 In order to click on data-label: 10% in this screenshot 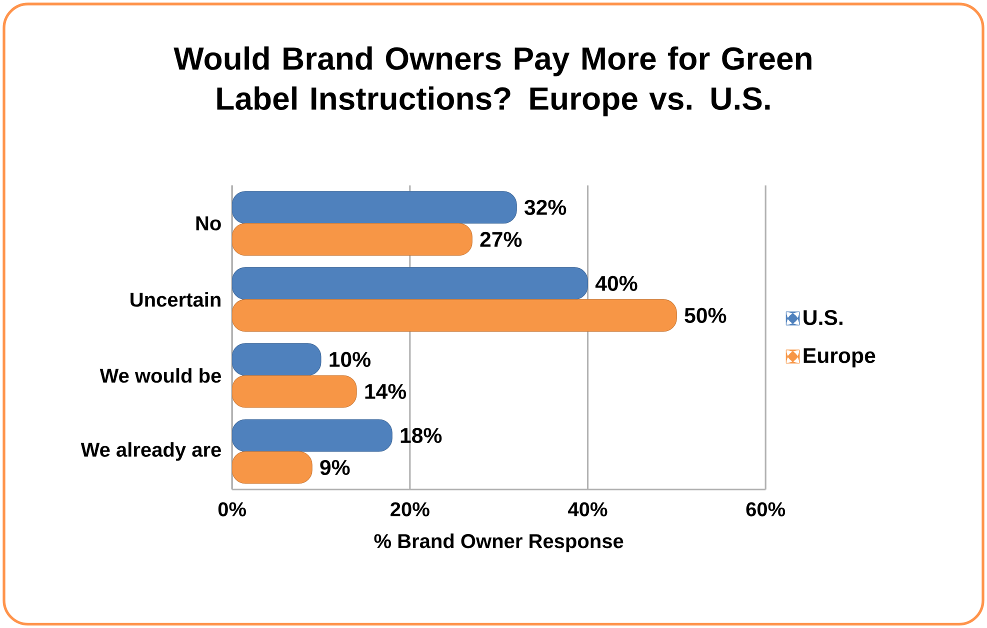, I will do `click(350, 359)`.